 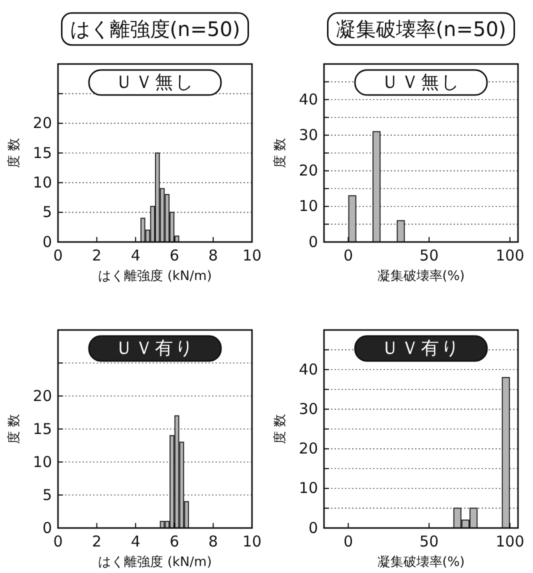 What do you see at coordinates (155, 29) in the screenshot?
I see `chart-title: はく離強度(n=50)` at bounding box center [155, 29].